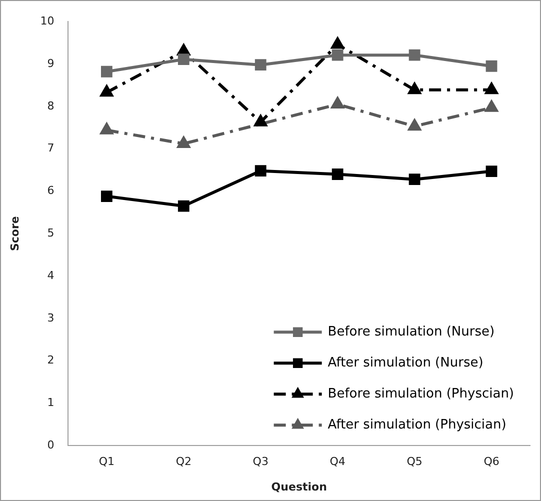 The height and width of the screenshot is (501, 541). What do you see at coordinates (50, 275) in the screenshot?
I see `y-tick-label: 4` at bounding box center [50, 275].